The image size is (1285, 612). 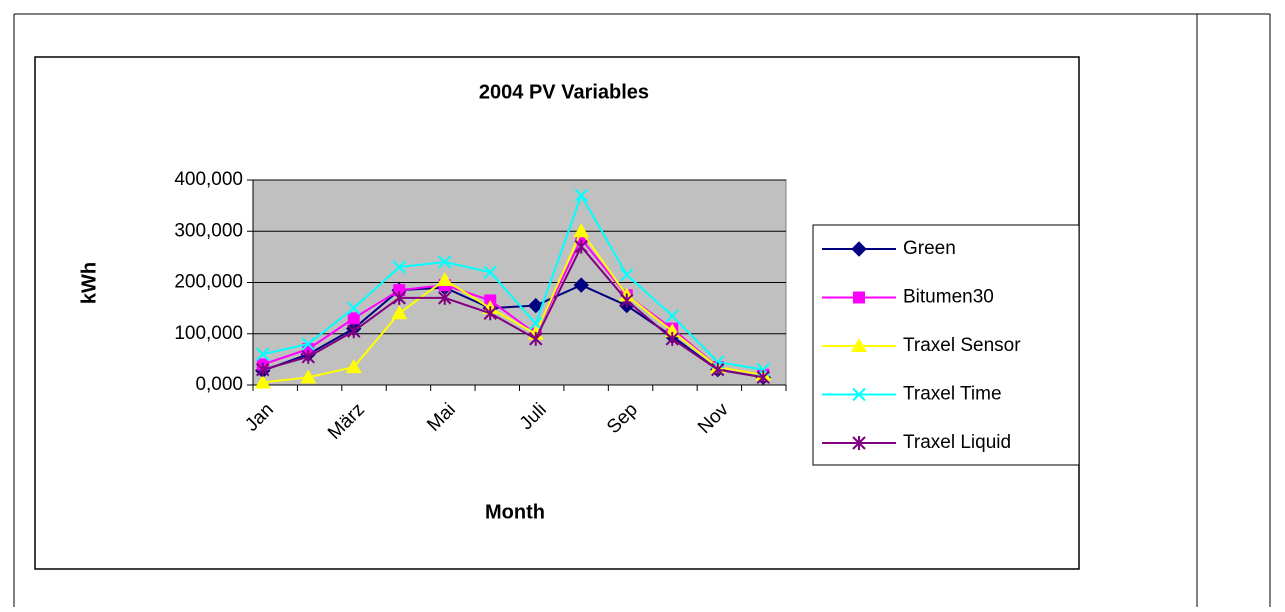 What do you see at coordinates (929, 248) in the screenshot?
I see `legend-label: Green` at bounding box center [929, 248].